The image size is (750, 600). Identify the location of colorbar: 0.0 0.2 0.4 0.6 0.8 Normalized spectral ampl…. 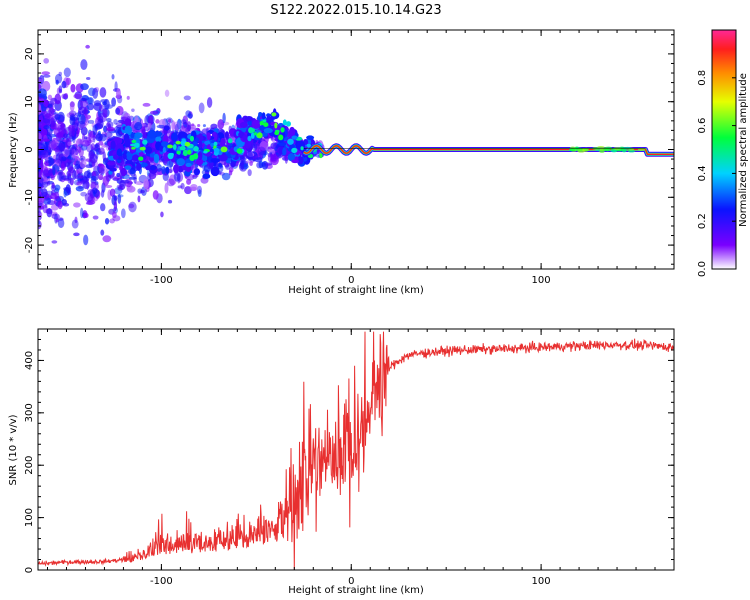
(723, 153).